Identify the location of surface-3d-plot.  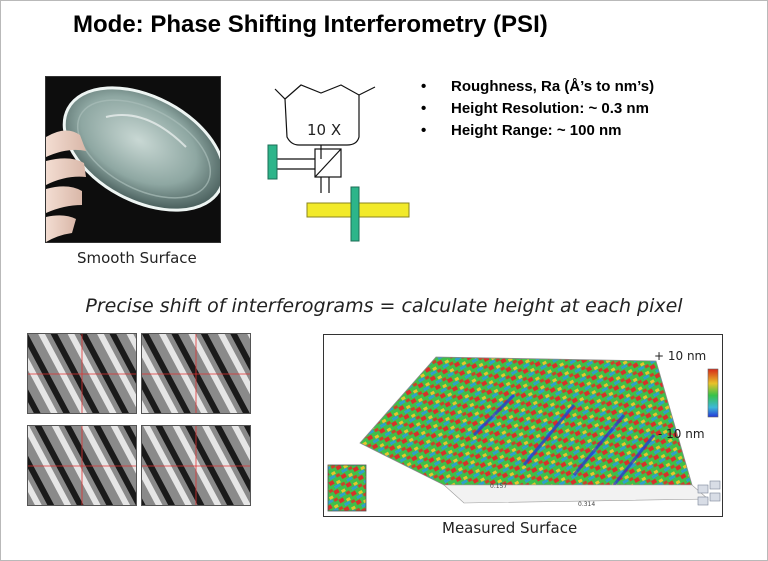
(524, 434).